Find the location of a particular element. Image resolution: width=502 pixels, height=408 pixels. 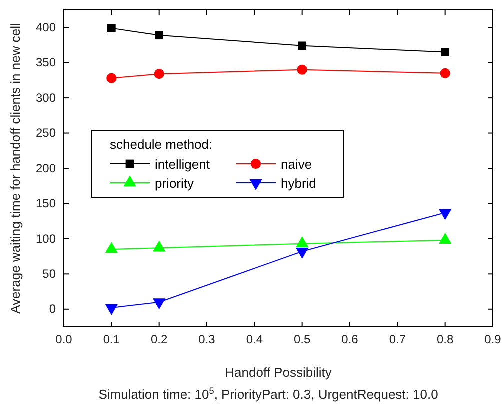

y-tick-label: 200 is located at coordinates (46, 168).